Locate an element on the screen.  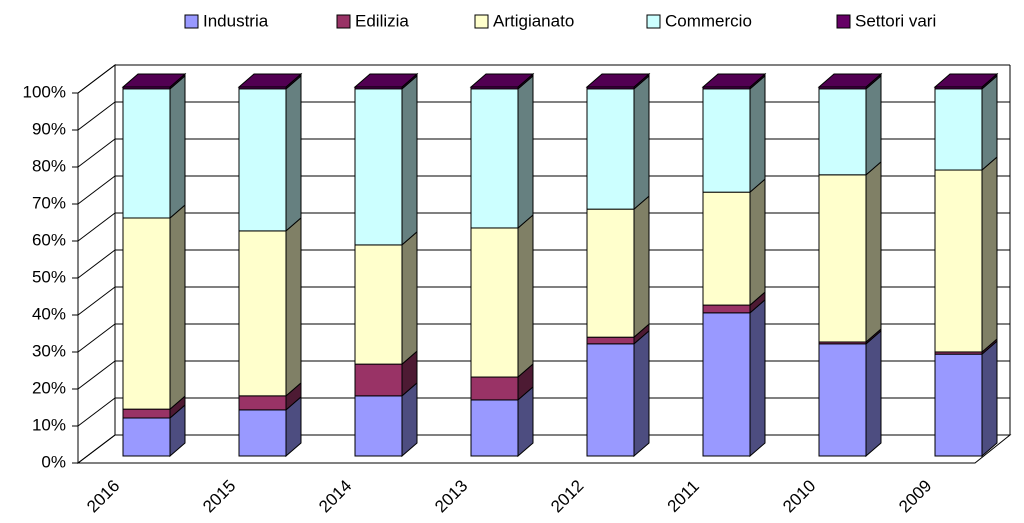
y-tick-label: 80% is located at coordinates (49, 165).